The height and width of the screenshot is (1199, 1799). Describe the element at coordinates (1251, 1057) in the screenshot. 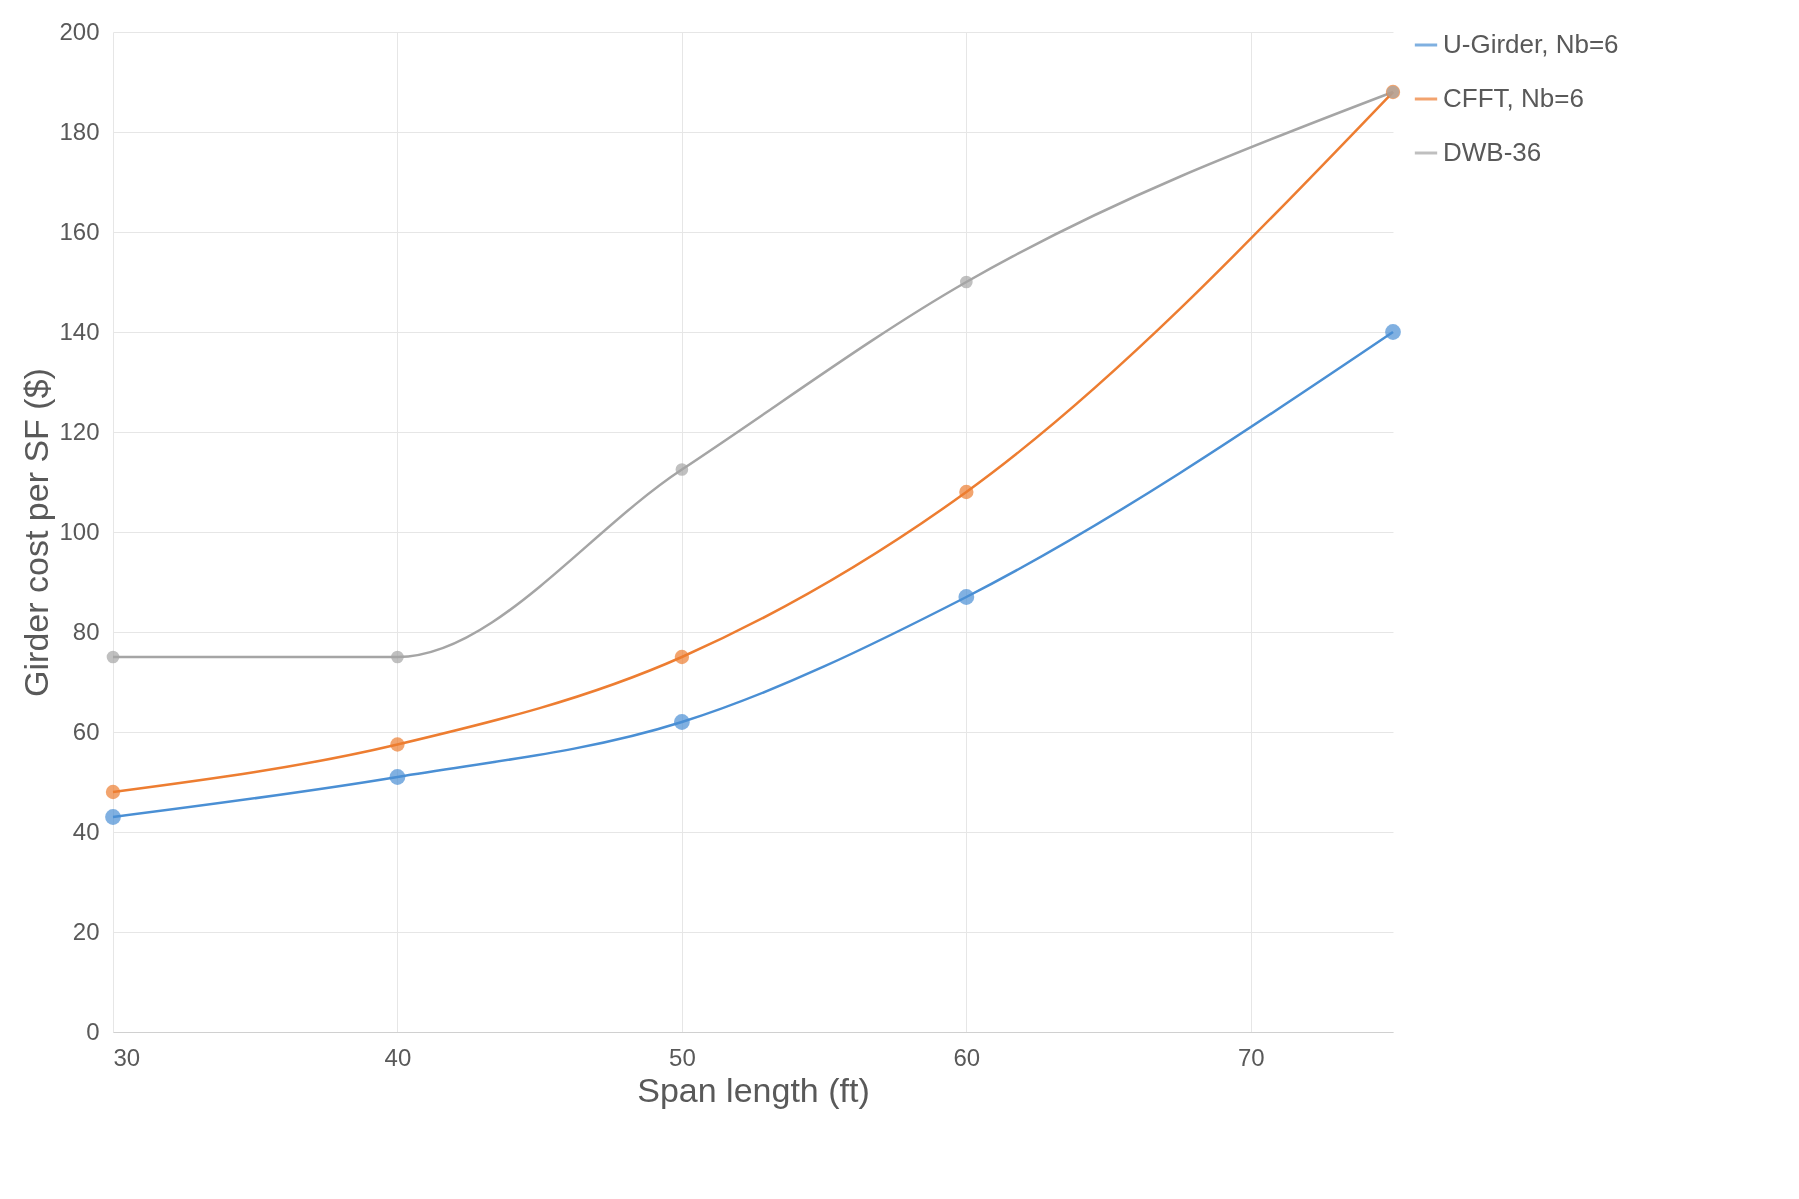

I see `x-tick-label: 70` at that location.